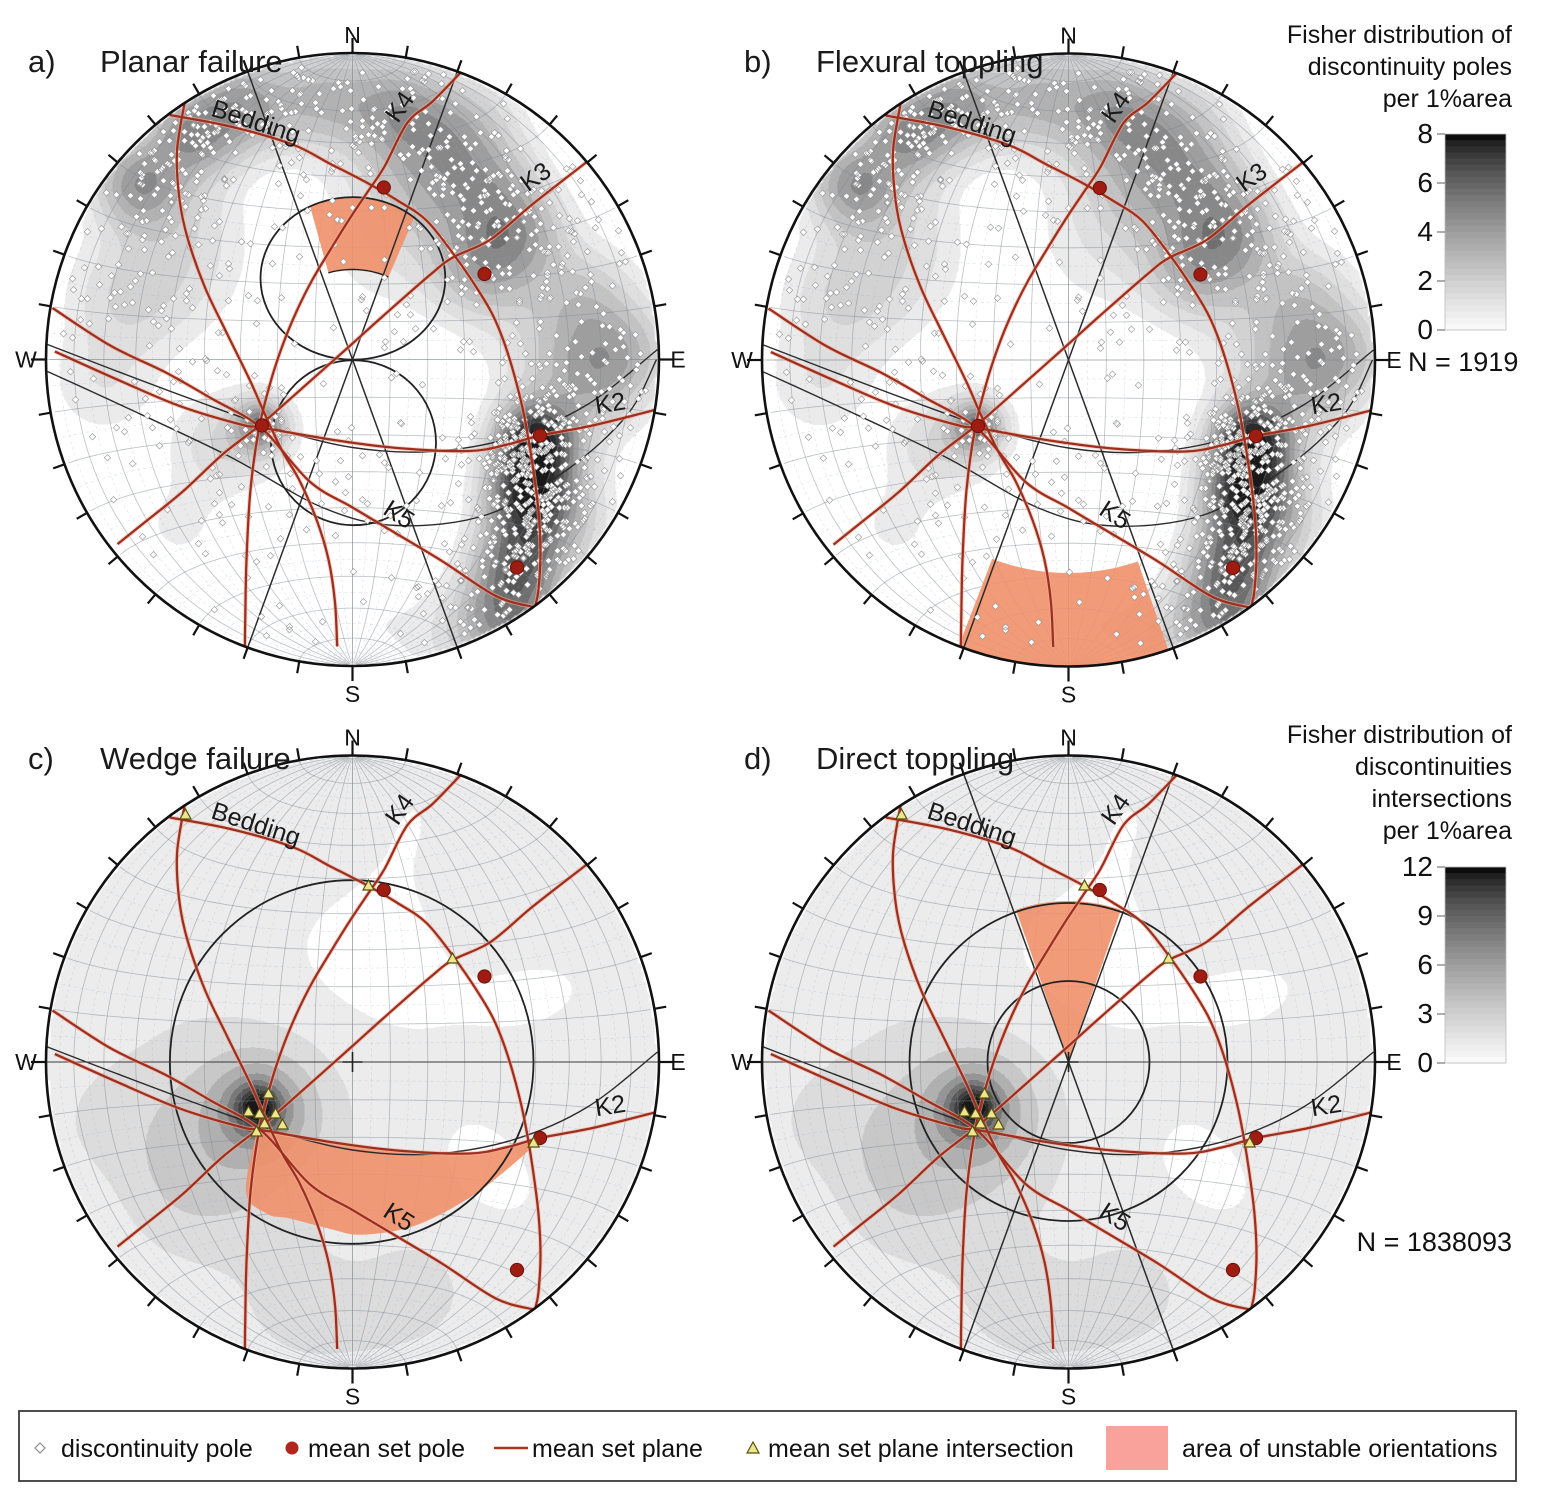  Describe the element at coordinates (41, 758) in the screenshot. I see `svg-text: c)` at that location.